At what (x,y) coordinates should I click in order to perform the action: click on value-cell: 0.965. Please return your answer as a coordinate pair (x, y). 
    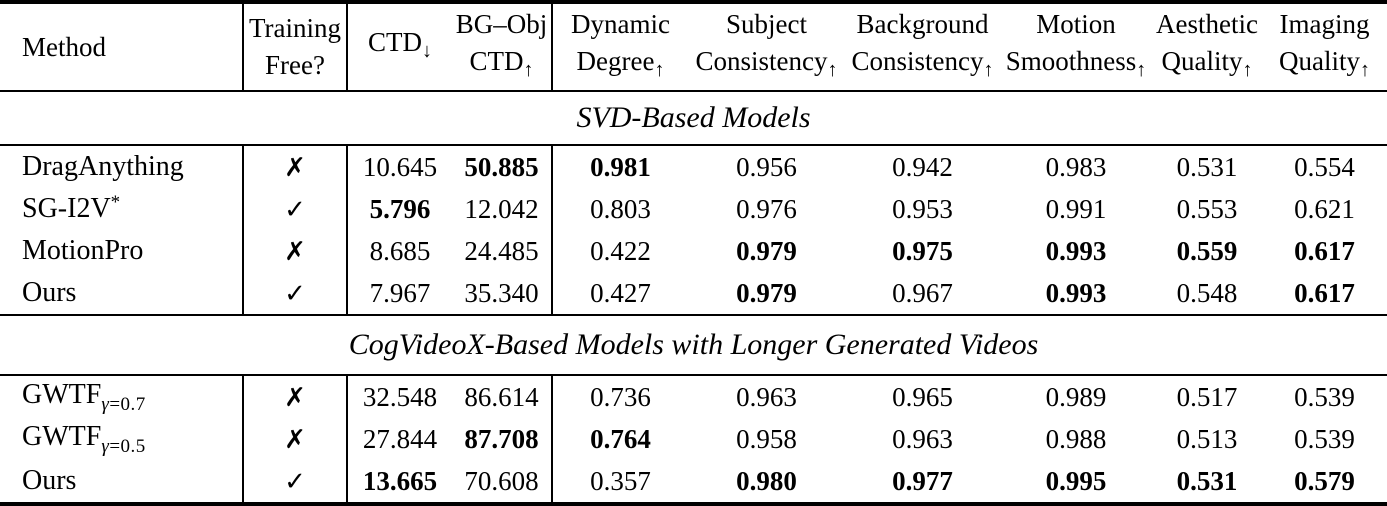
    Looking at the image, I should click on (922, 396).